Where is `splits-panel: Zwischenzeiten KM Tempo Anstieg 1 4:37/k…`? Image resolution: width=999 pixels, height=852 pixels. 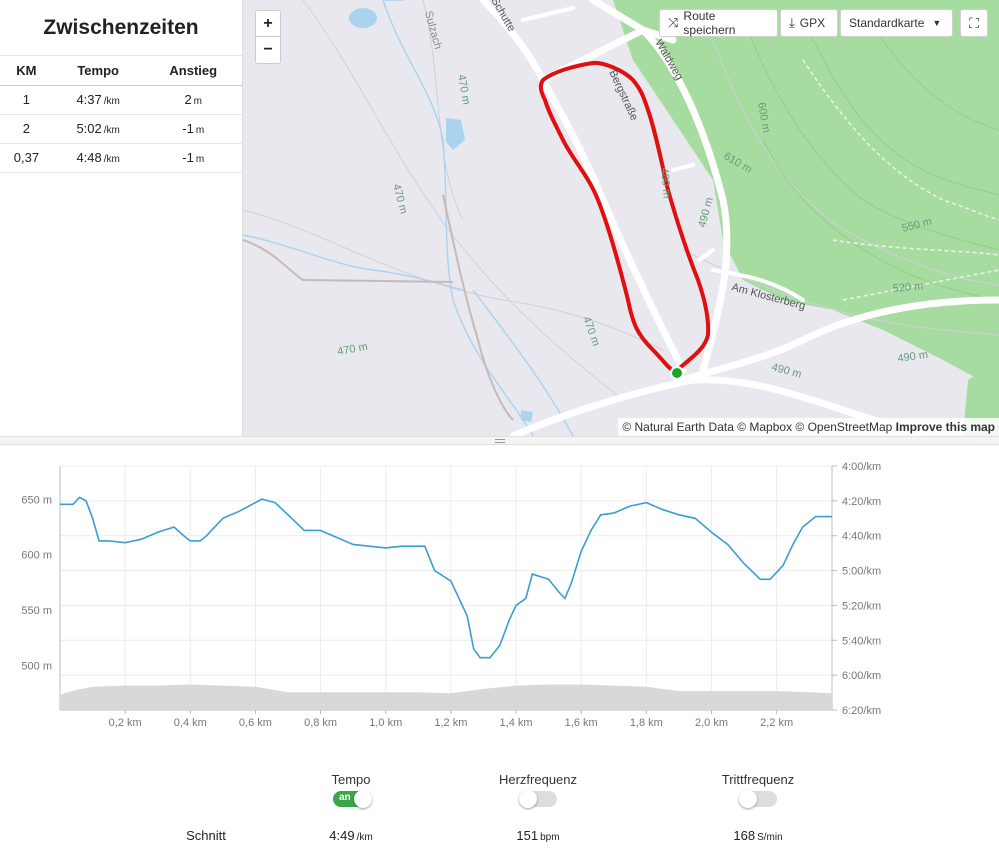
splits-panel: Zwischenzeiten KM Tempo Anstieg 1 4:37/k… is located at coordinates (121, 218).